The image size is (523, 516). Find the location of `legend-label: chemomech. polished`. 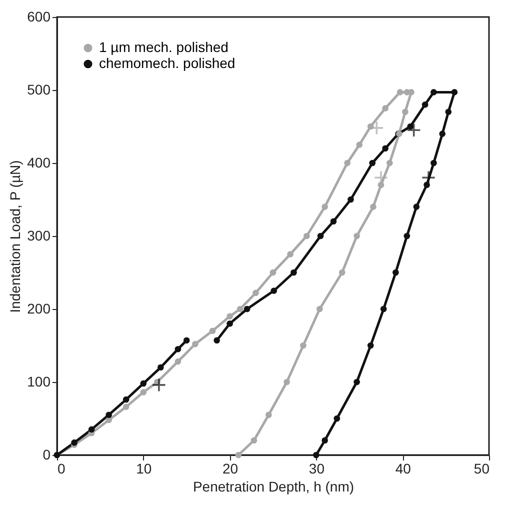

legend-label: chemomech. polished is located at coordinates (167, 63).